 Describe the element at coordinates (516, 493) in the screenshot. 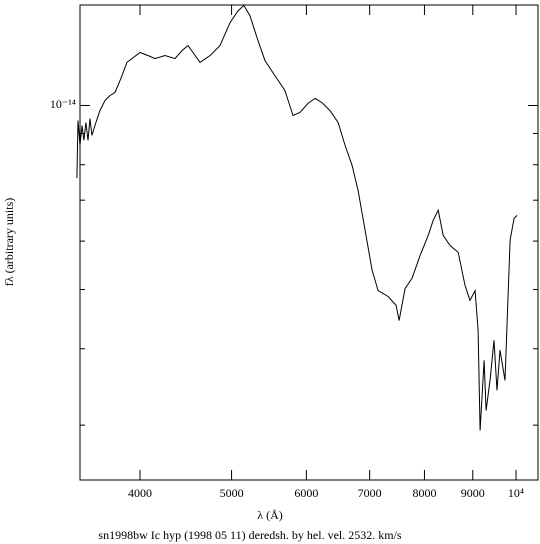

I see `x-tick-label: 10⁴` at that location.